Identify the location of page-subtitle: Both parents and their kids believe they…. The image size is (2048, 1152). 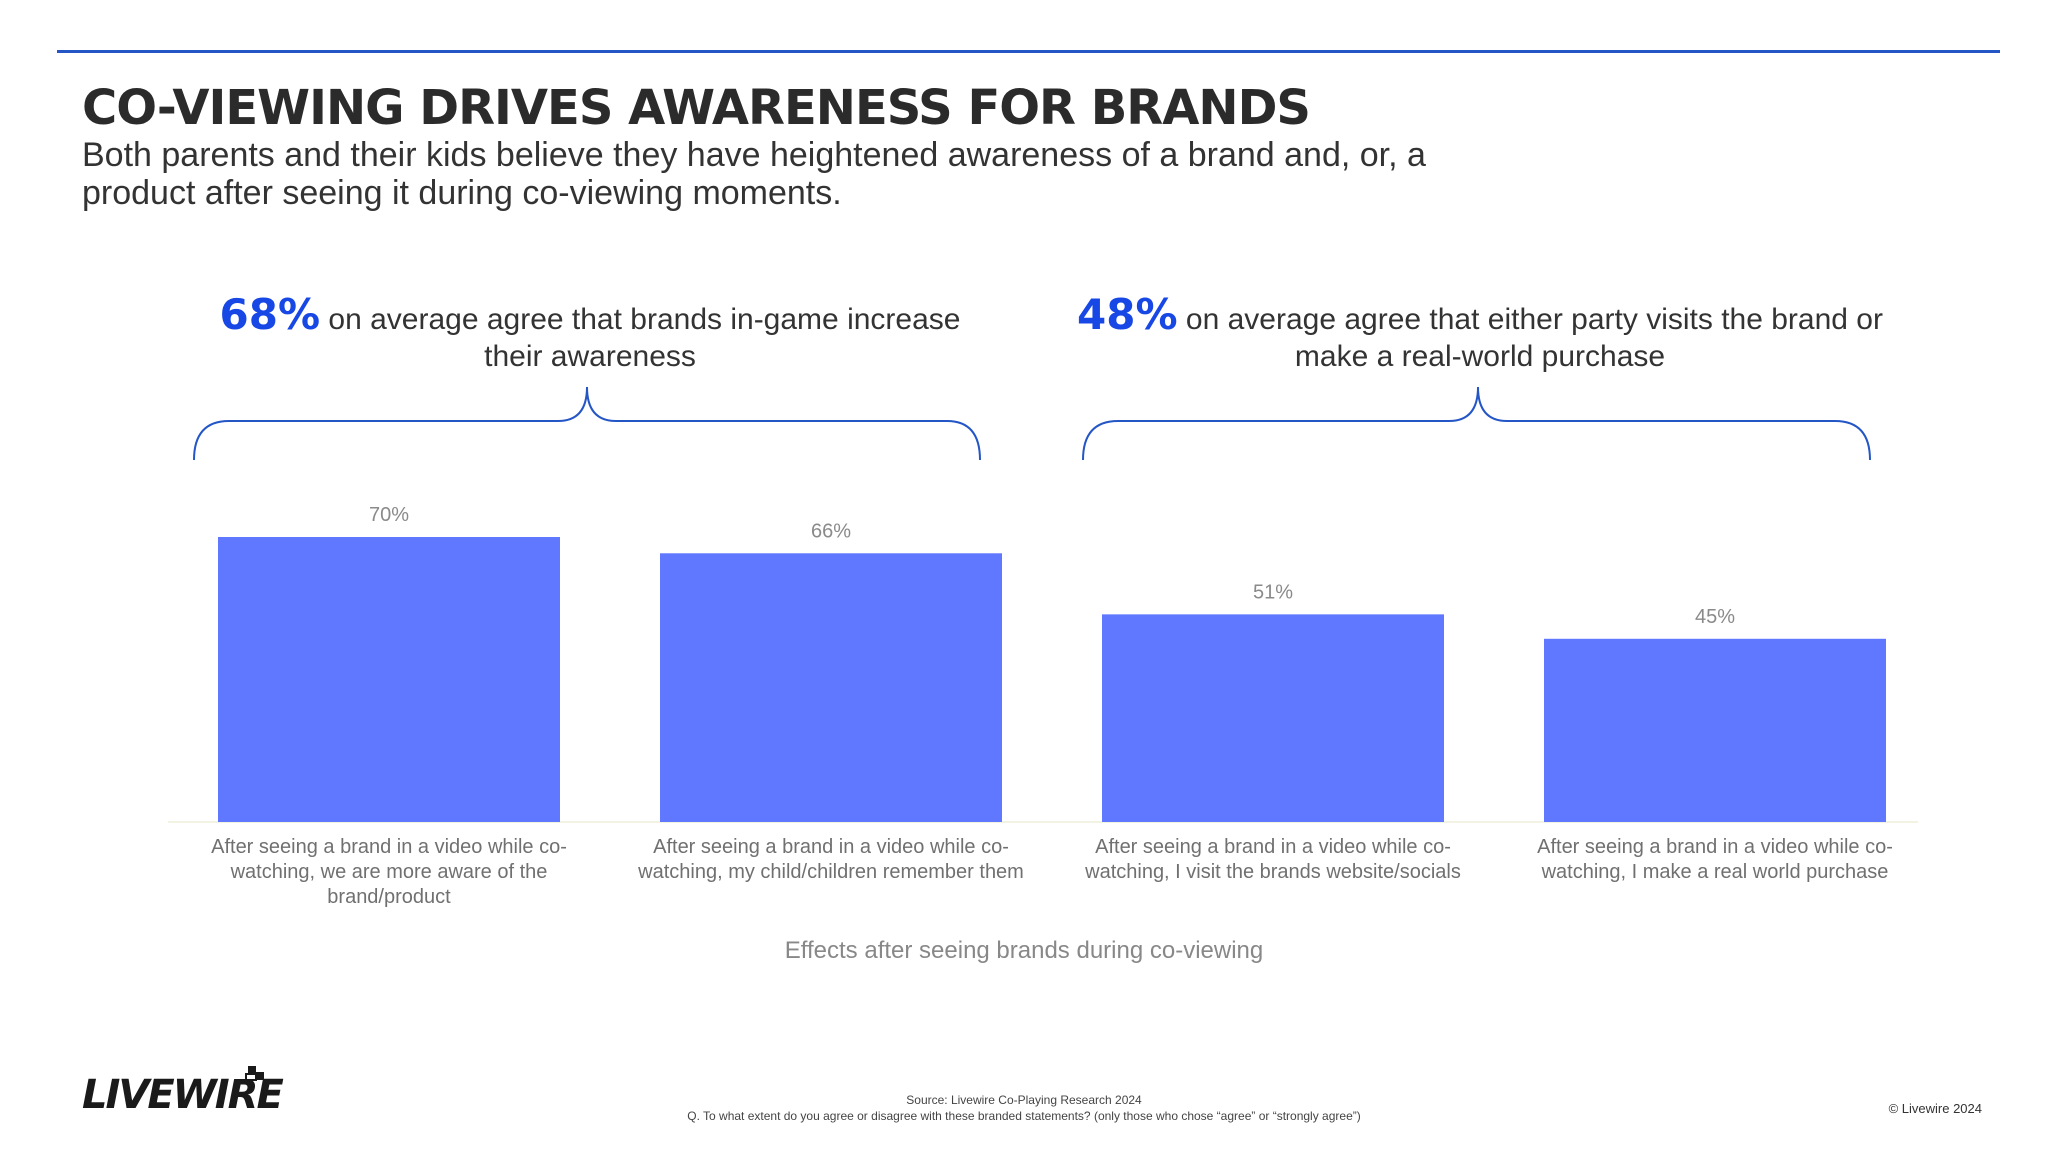
(754, 174).